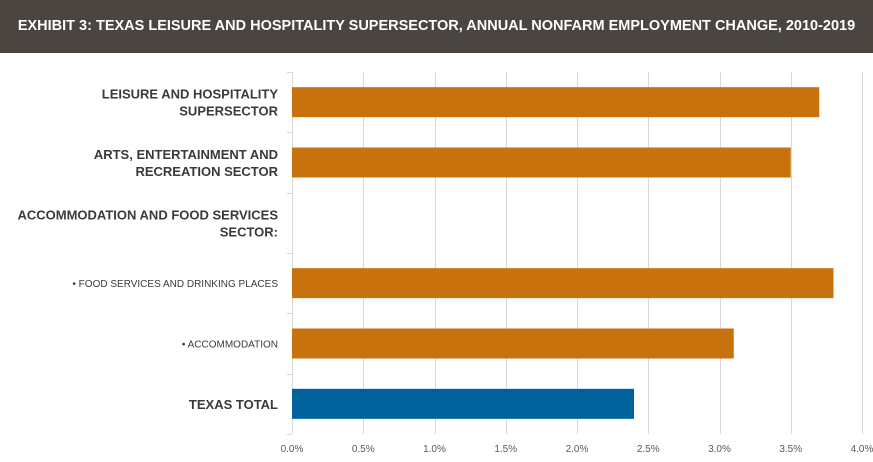 Image resolution: width=873 pixels, height=462 pixels. I want to click on x-tick-label-8: 4.0%, so click(862, 449).